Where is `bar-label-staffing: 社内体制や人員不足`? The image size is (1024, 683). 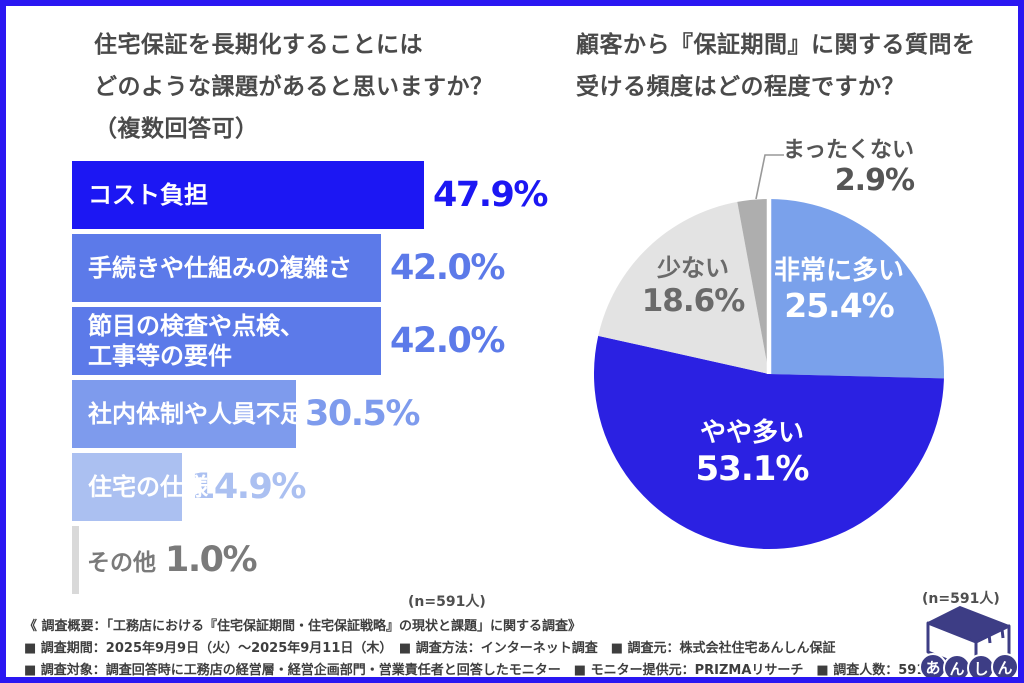 bar-label-staffing: 社内体制や人員不足 is located at coordinates (196, 414).